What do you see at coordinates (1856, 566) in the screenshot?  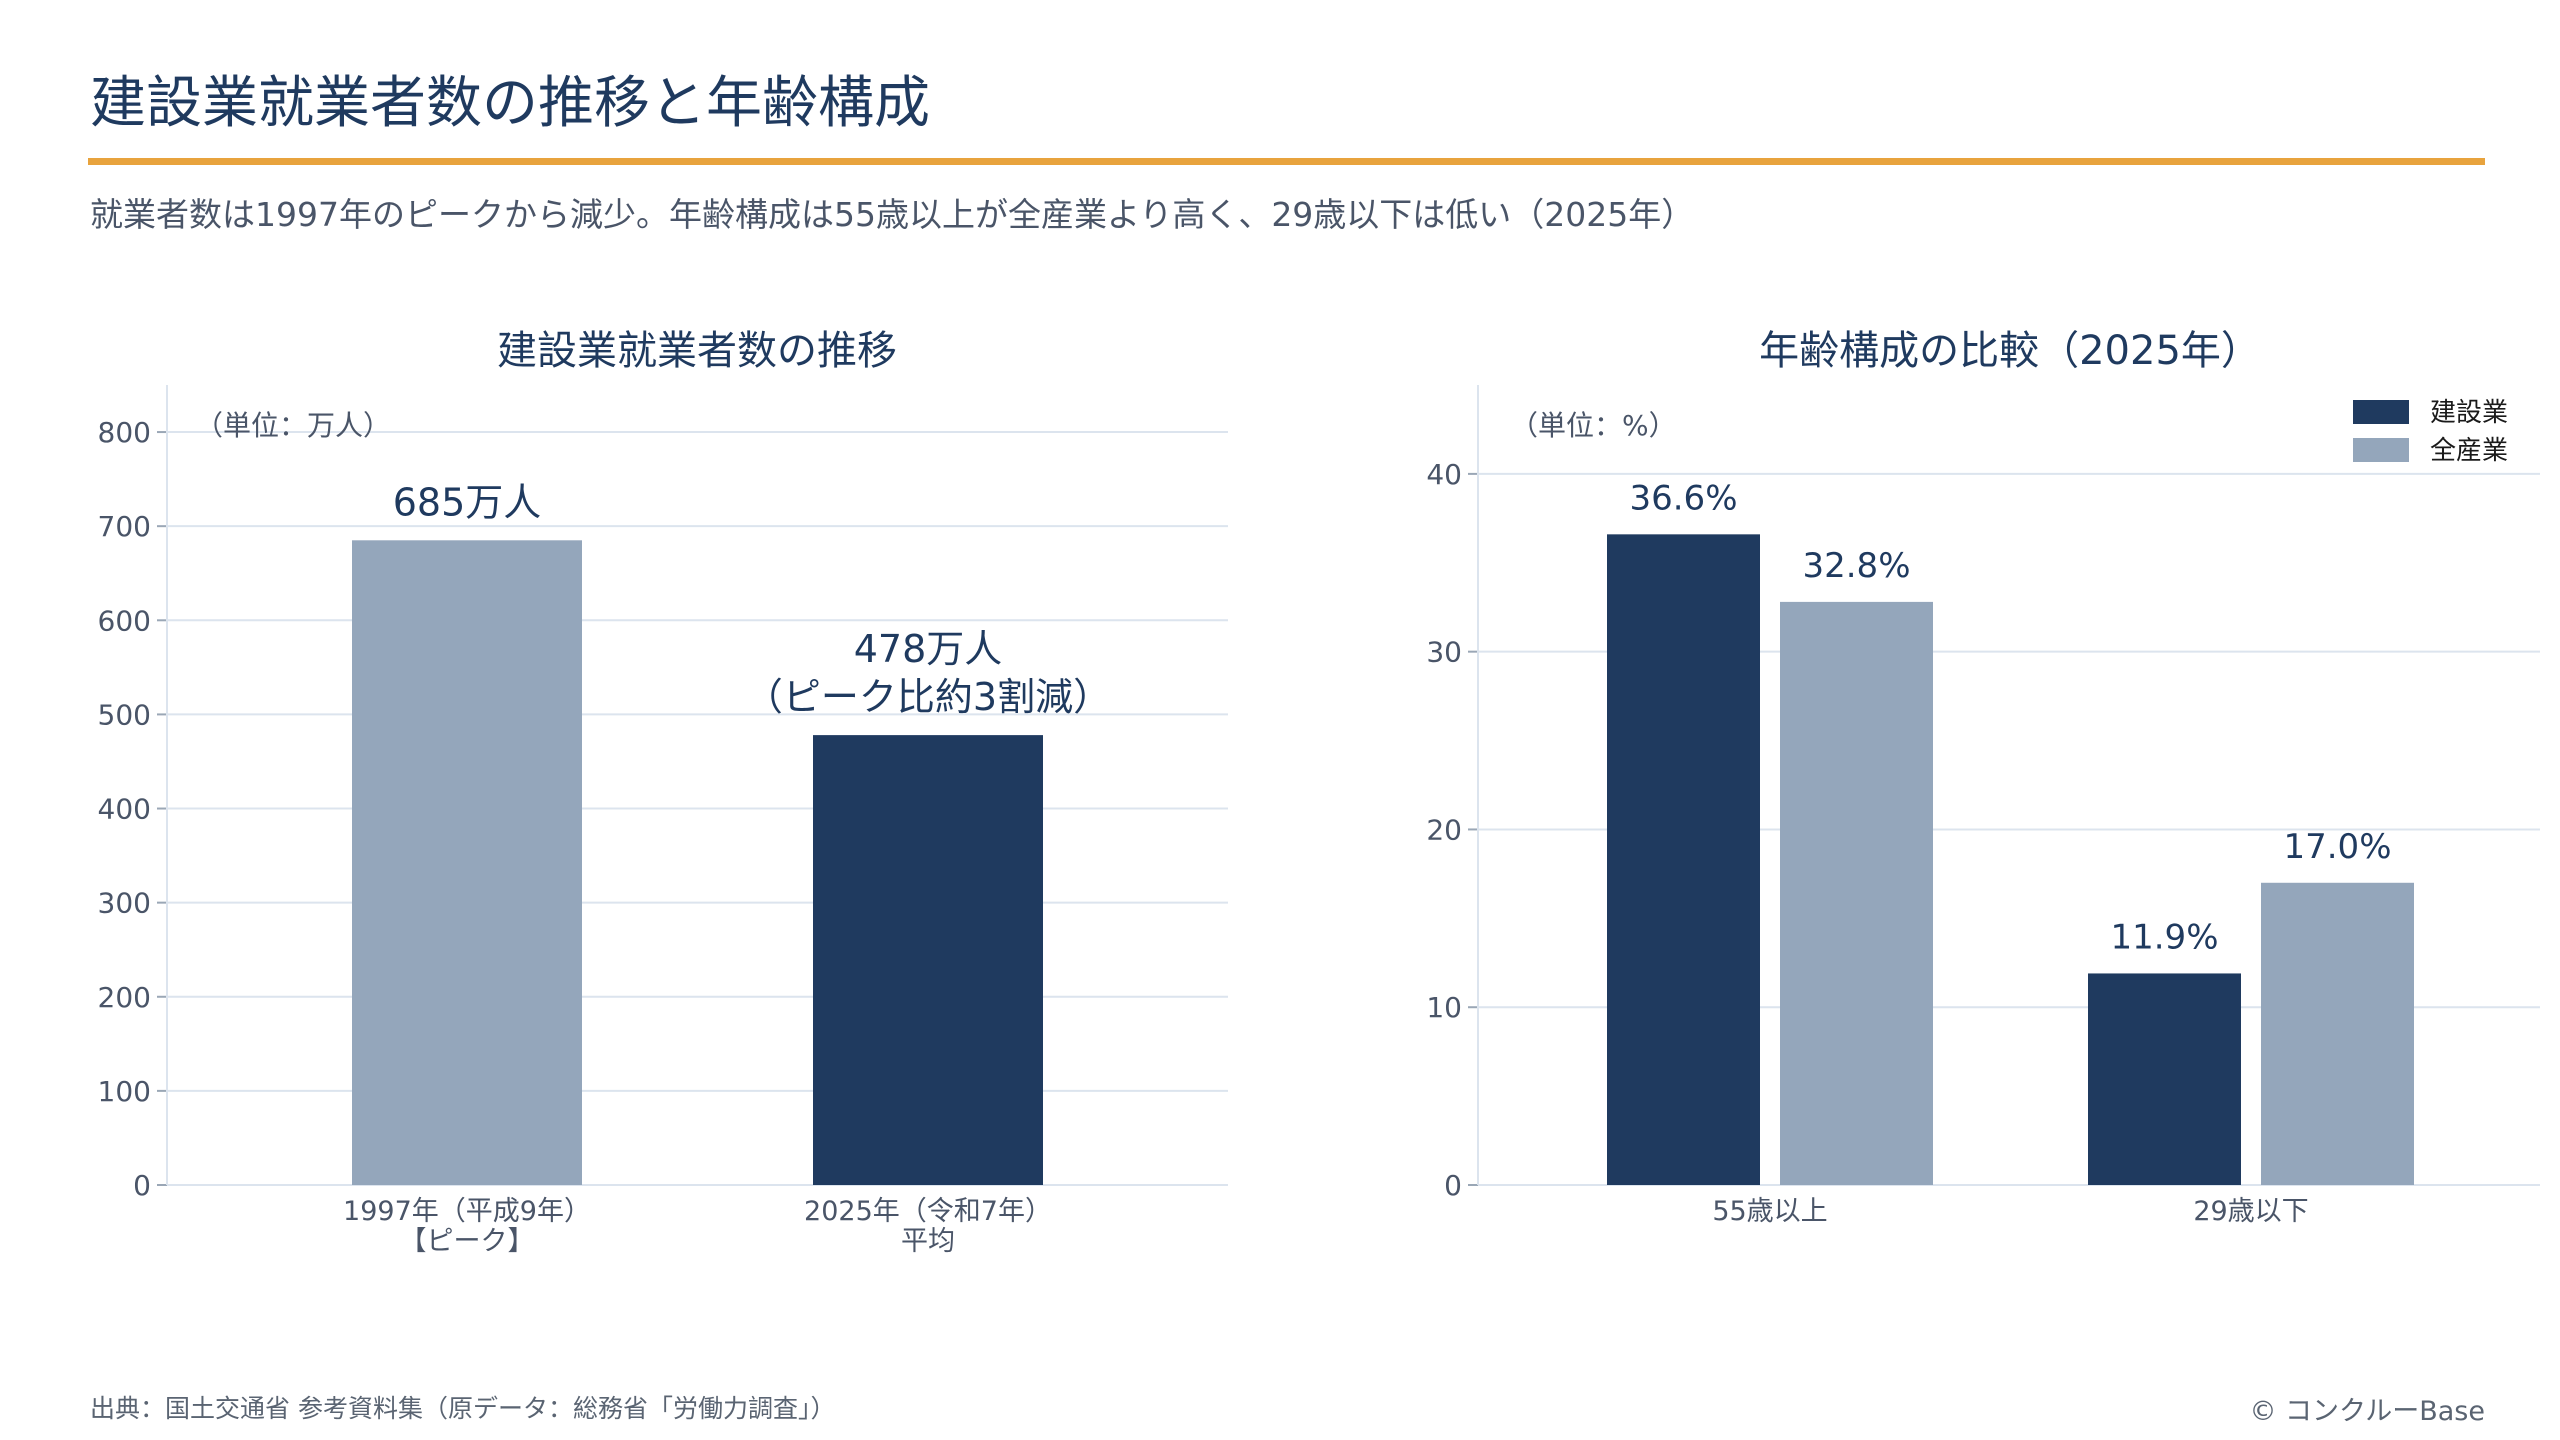 I see `chart2-data-label: 32.8%` at bounding box center [1856, 566].